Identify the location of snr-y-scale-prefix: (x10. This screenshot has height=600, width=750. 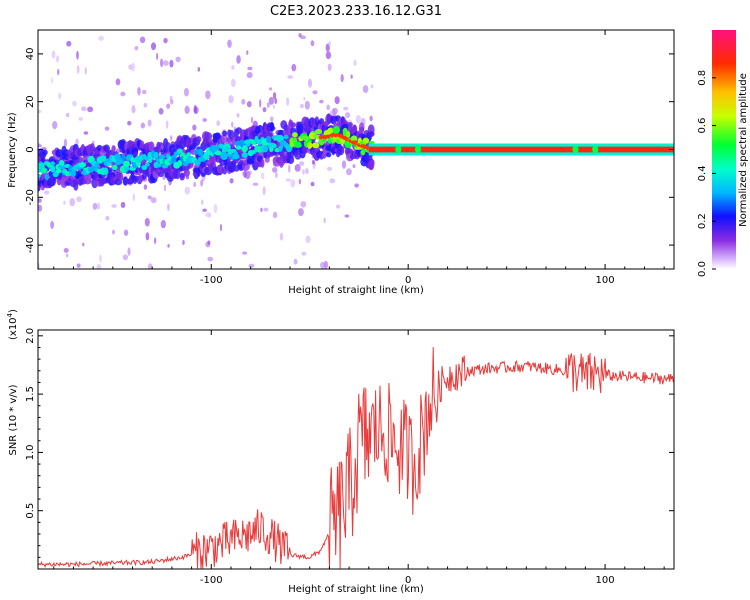
(13, 328).